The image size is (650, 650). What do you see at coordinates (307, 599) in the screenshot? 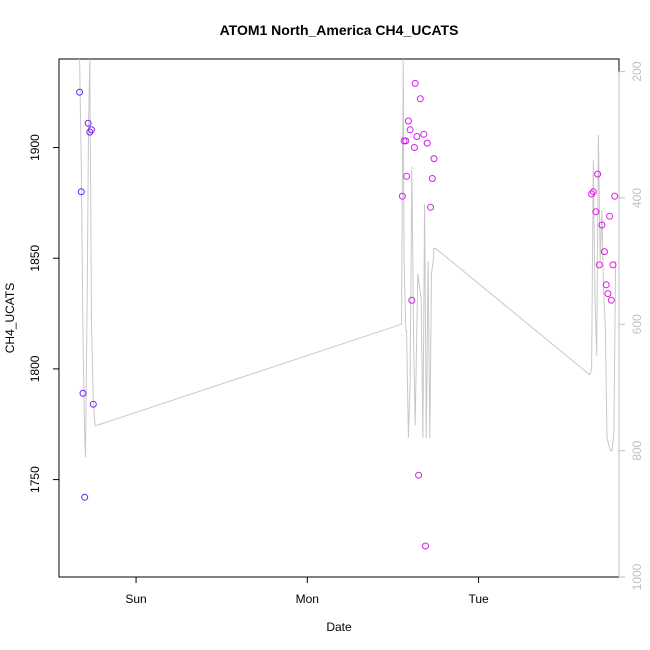
I see `x-tick-label: Mon` at bounding box center [307, 599].